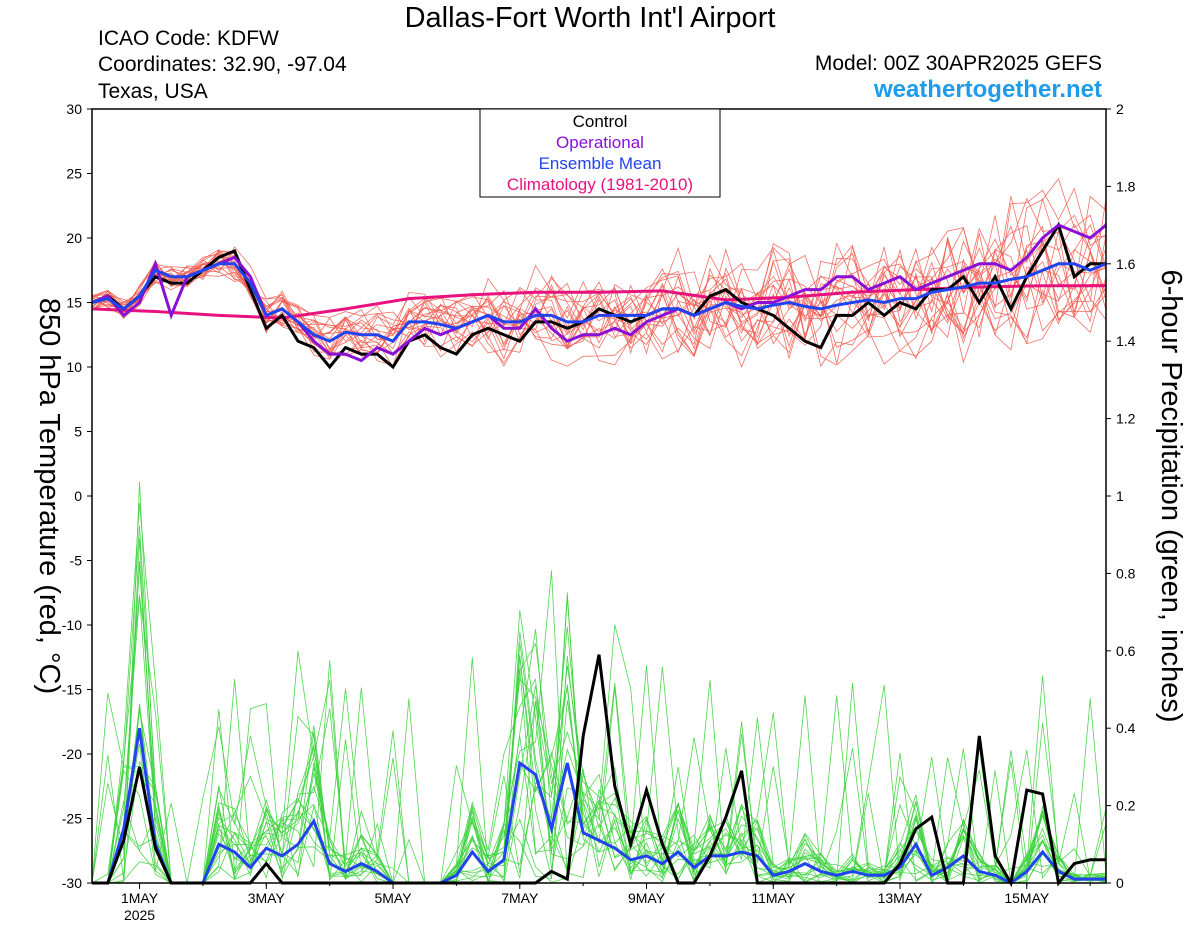 The image size is (1200, 927). I want to click on legend-ensemble-mean: Ensemble Mean, so click(600, 163).